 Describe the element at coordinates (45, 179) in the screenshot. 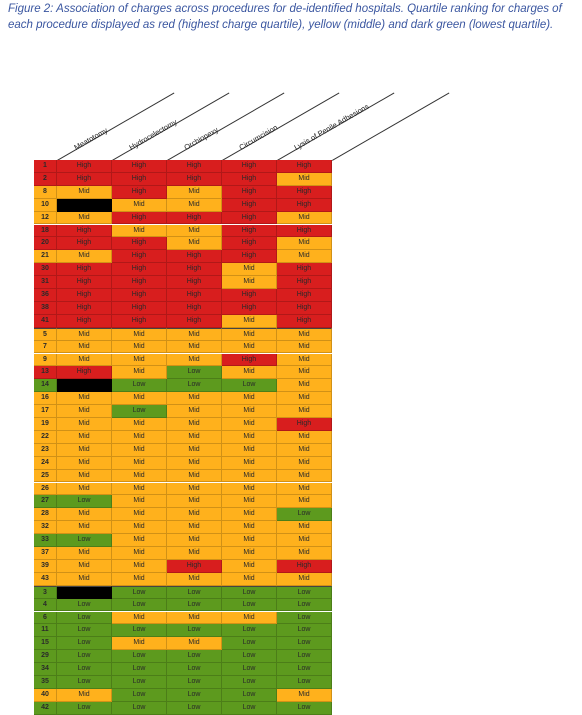

I see `hospital-id-cell: 2` at that location.